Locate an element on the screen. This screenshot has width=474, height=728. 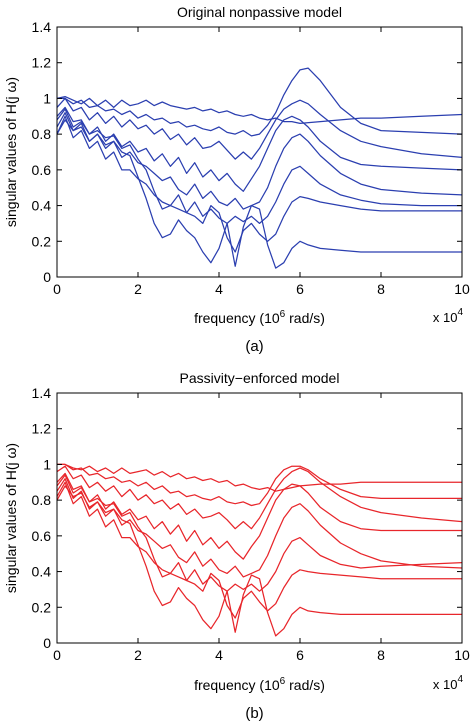
panel-caption: (a) is located at coordinates (254, 346).